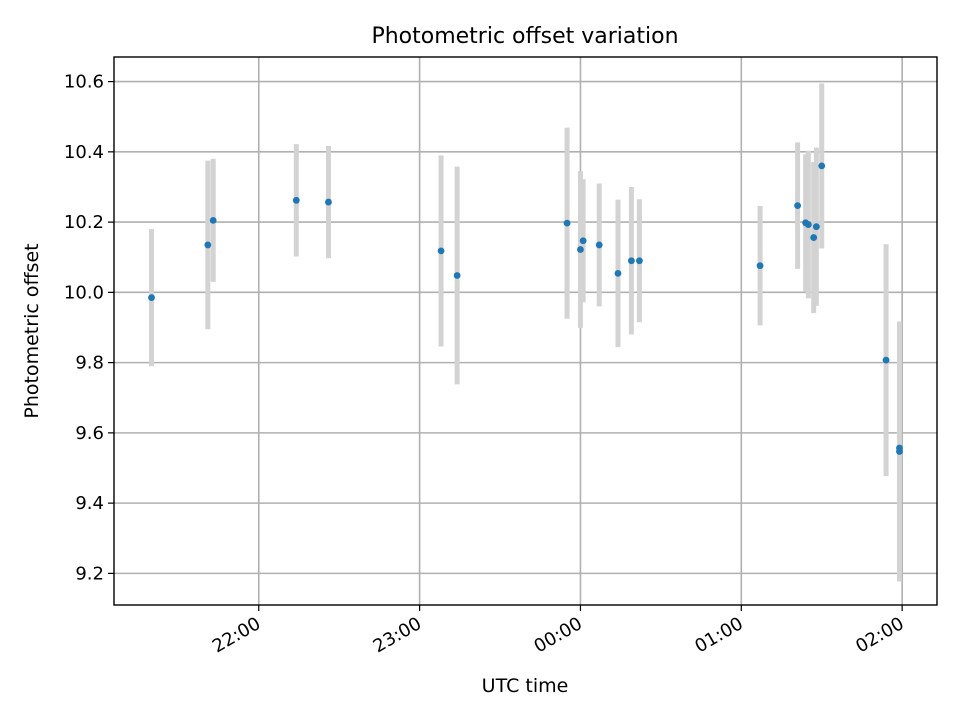 Image resolution: width=960 pixels, height=720 pixels. What do you see at coordinates (879, 635) in the screenshot?
I see `x-tick-label: 02:00` at bounding box center [879, 635].